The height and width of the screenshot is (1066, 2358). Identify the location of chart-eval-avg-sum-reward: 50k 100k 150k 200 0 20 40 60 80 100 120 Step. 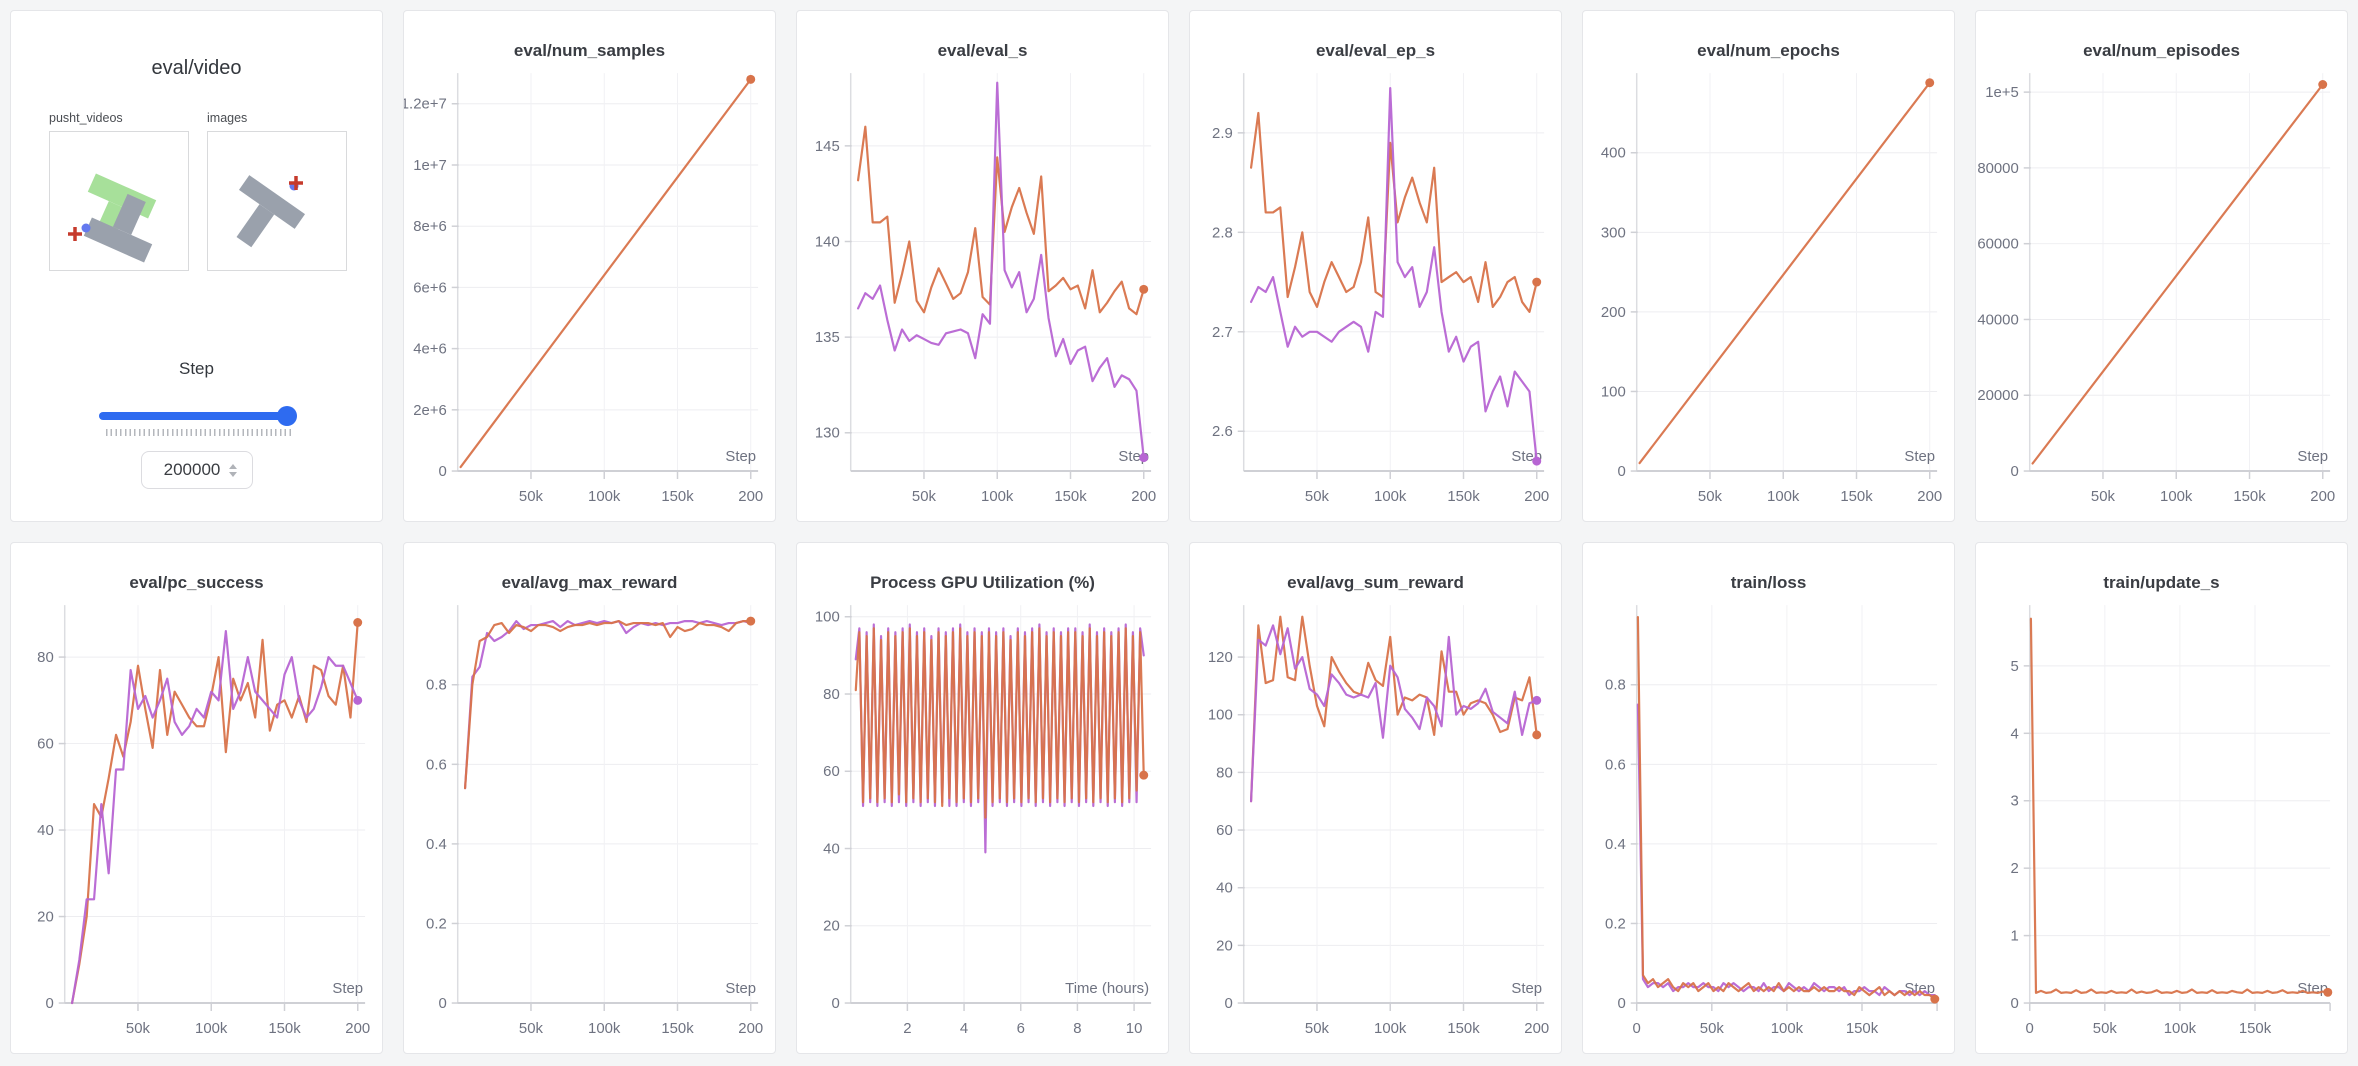
(1375, 824).